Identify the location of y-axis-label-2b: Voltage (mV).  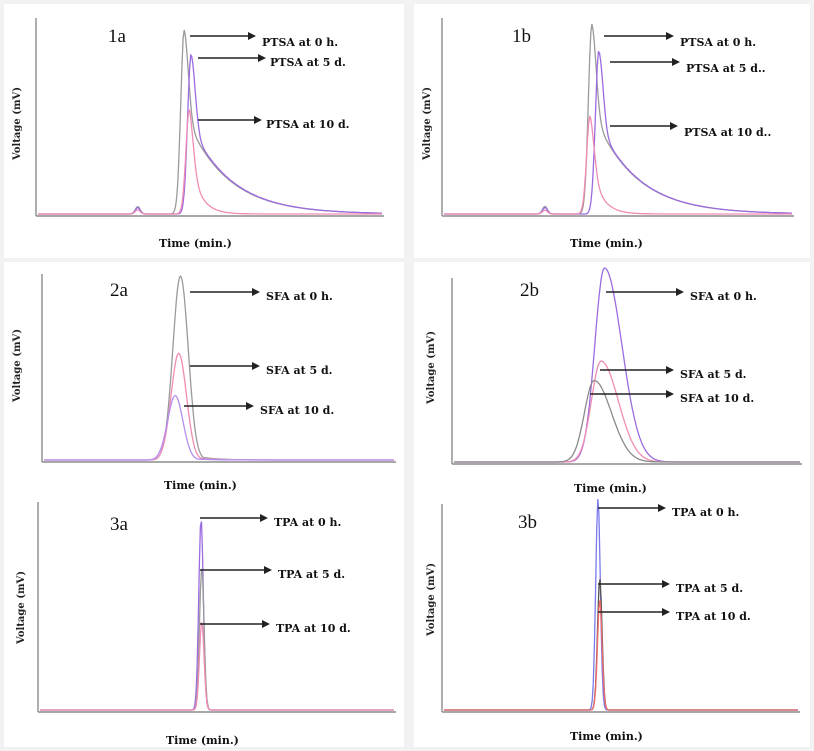
(431, 367).